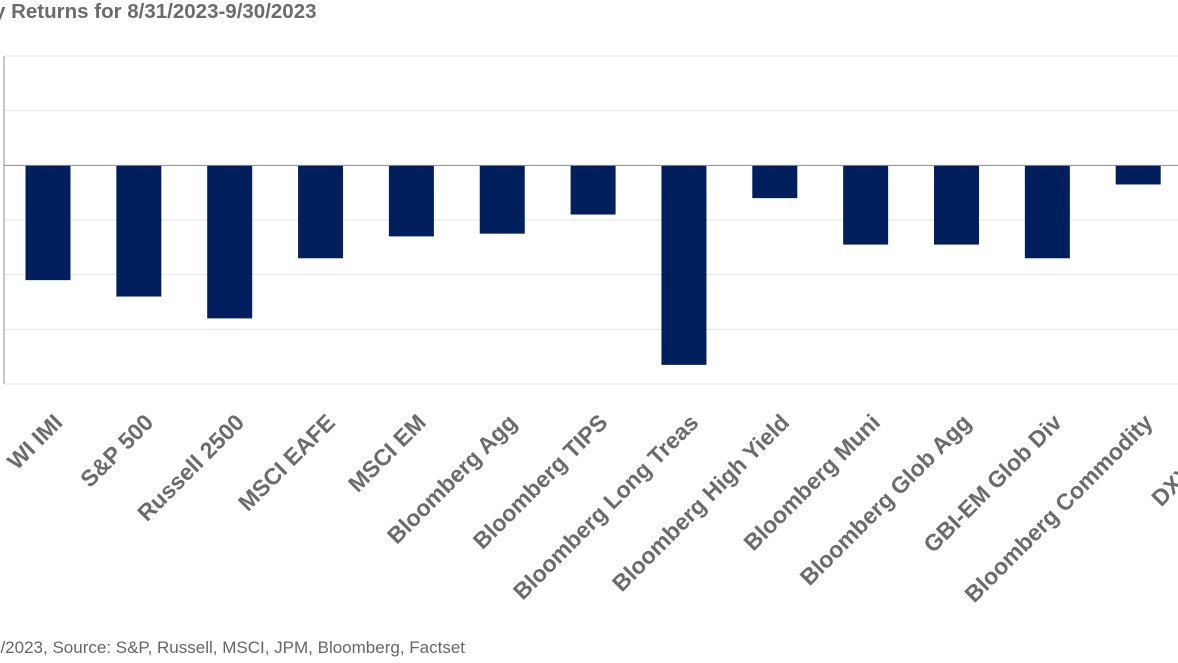 The height and width of the screenshot is (663, 1178). What do you see at coordinates (34, 441) in the screenshot?
I see `category-label: WI IMI` at bounding box center [34, 441].